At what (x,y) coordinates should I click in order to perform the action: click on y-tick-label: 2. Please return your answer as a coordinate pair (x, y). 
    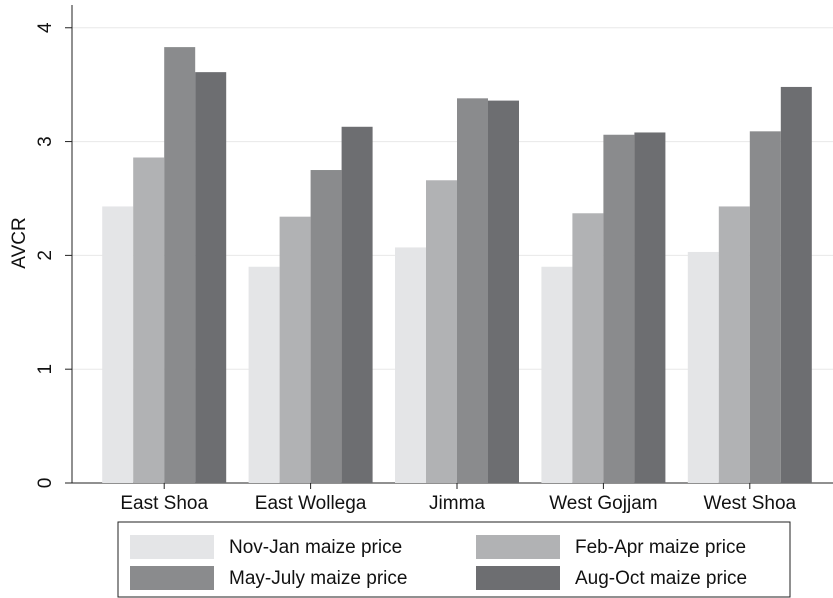
    Looking at the image, I should click on (45, 255).